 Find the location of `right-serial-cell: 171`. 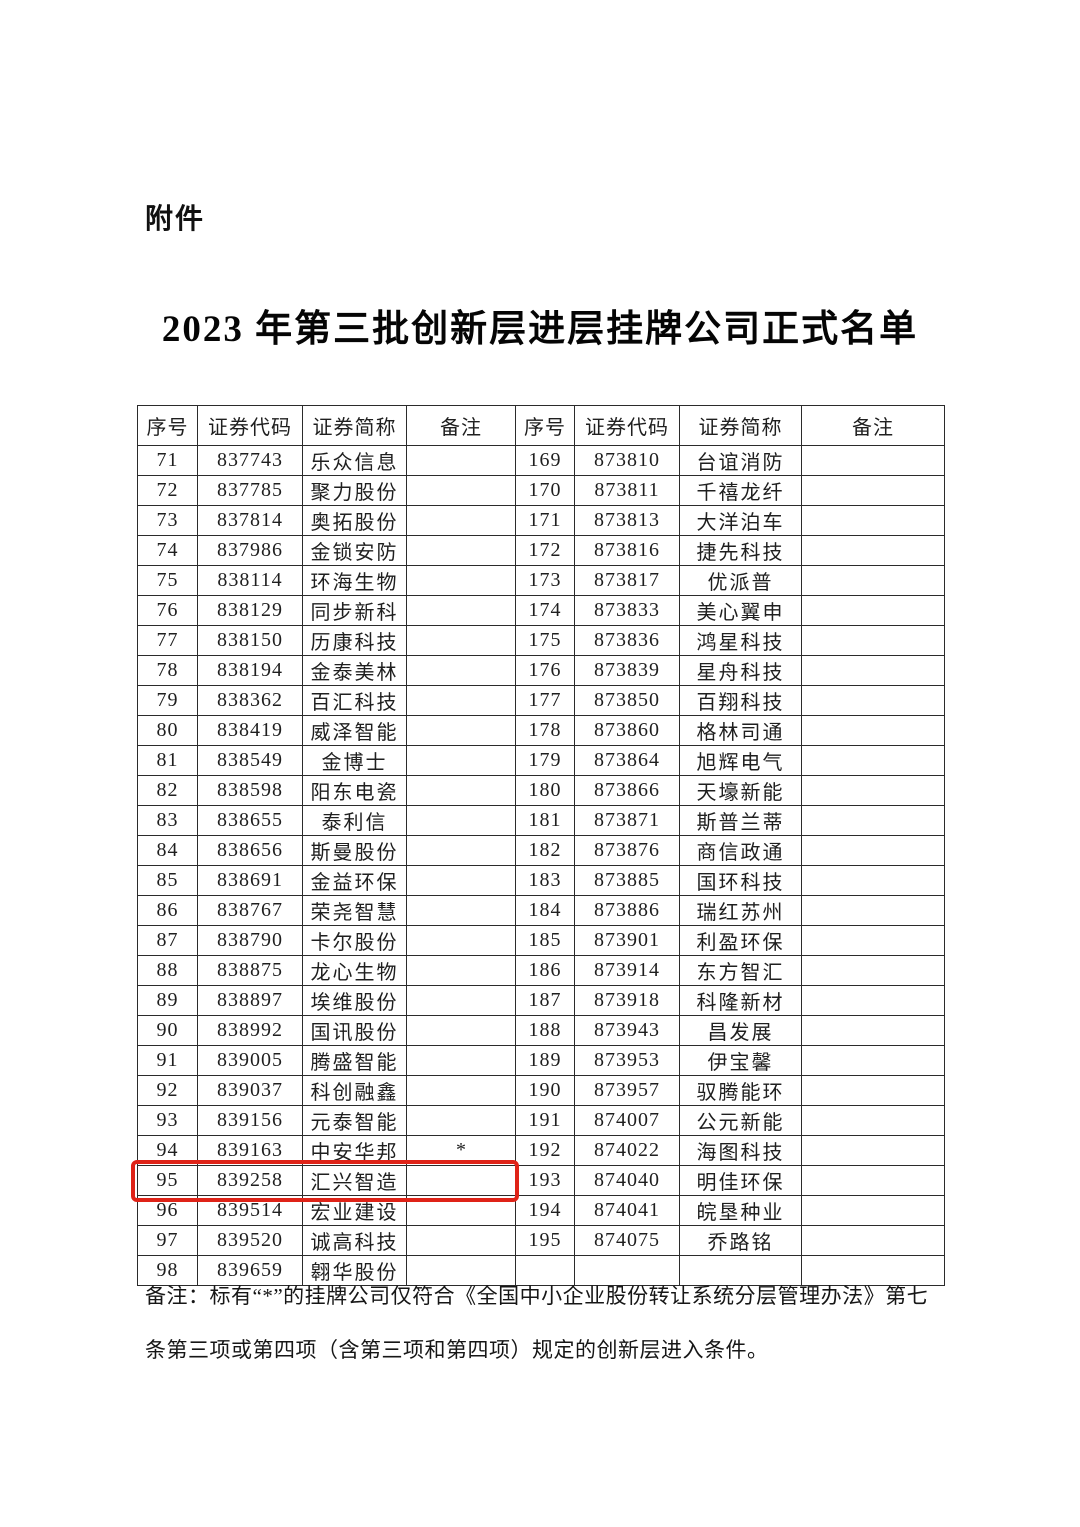

right-serial-cell: 171 is located at coordinates (545, 520).